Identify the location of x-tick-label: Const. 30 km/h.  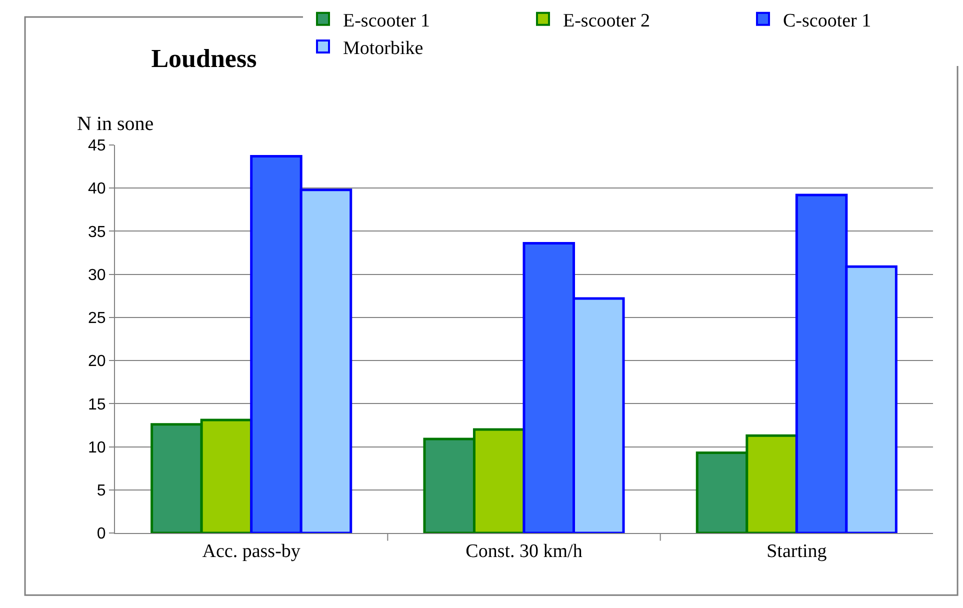
(524, 551).